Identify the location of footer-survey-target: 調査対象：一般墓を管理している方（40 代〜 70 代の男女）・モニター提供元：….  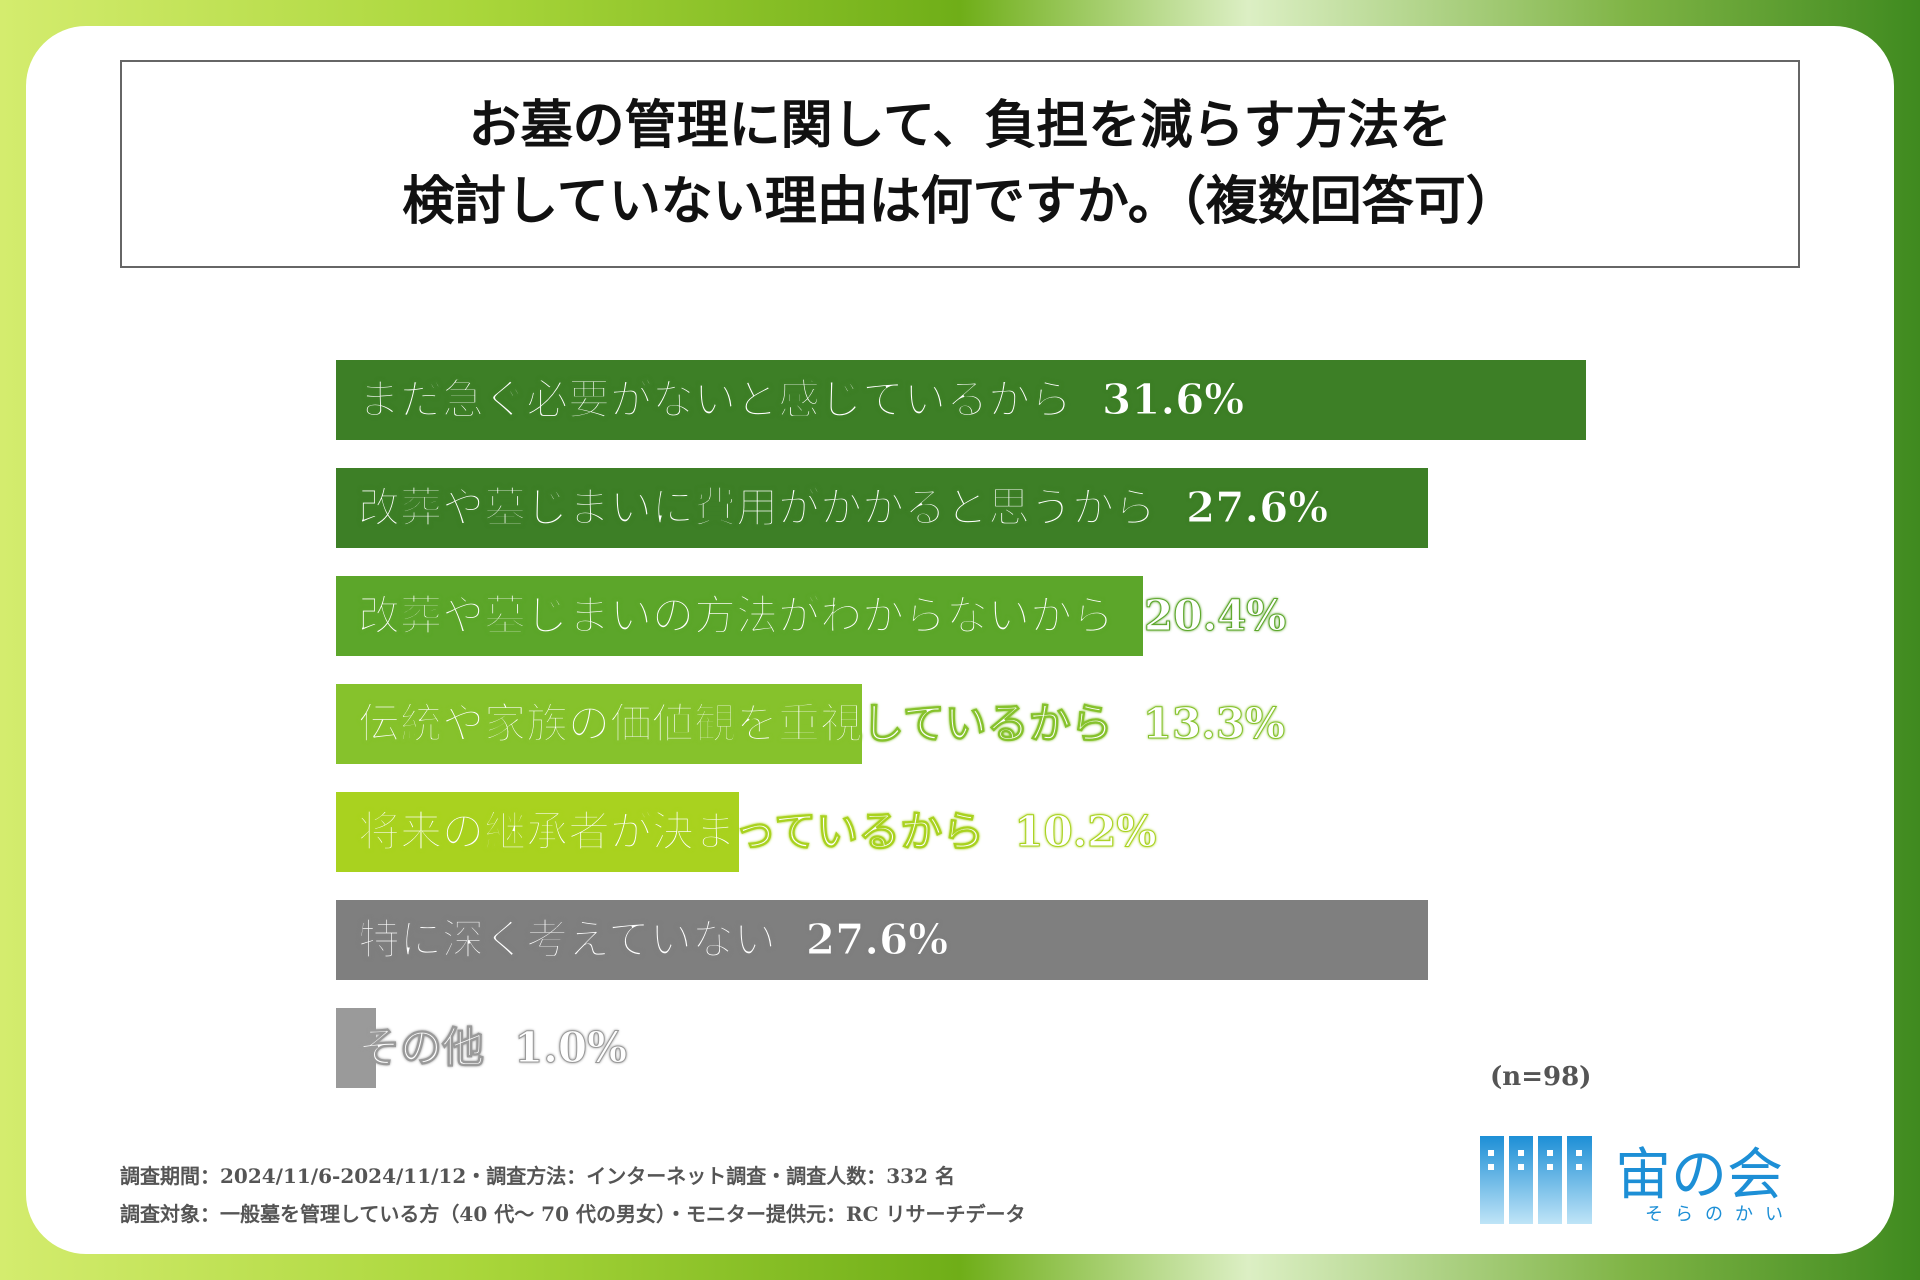
(573, 1214).